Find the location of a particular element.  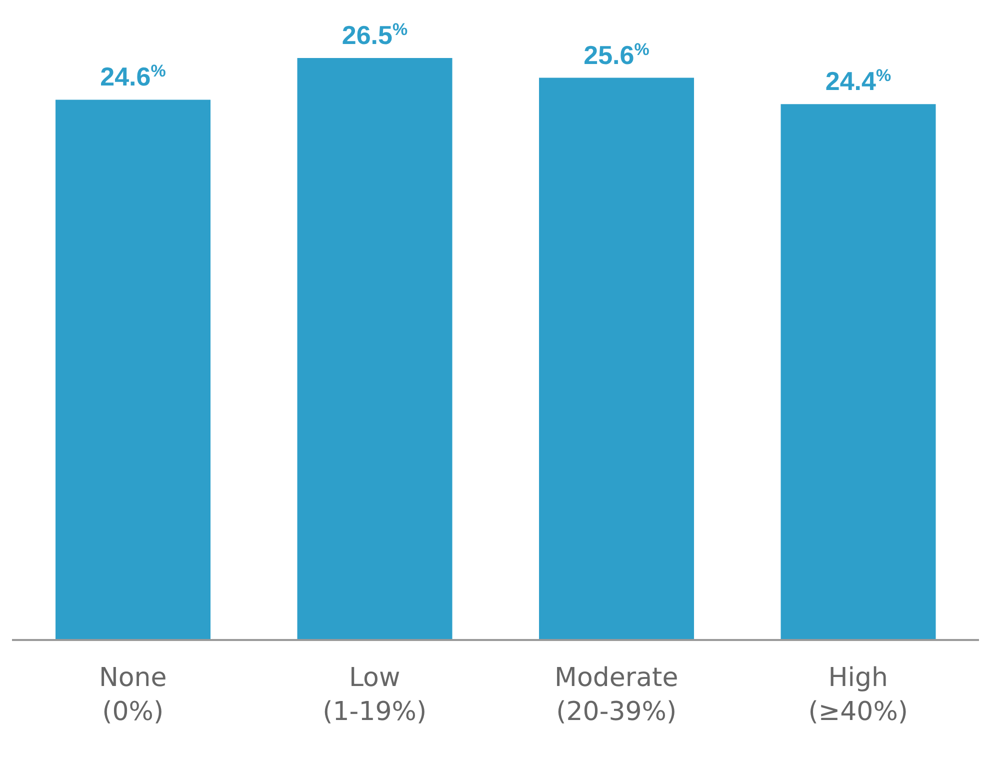

x-tick-label: Low (1-19%) is located at coordinates (374, 695).